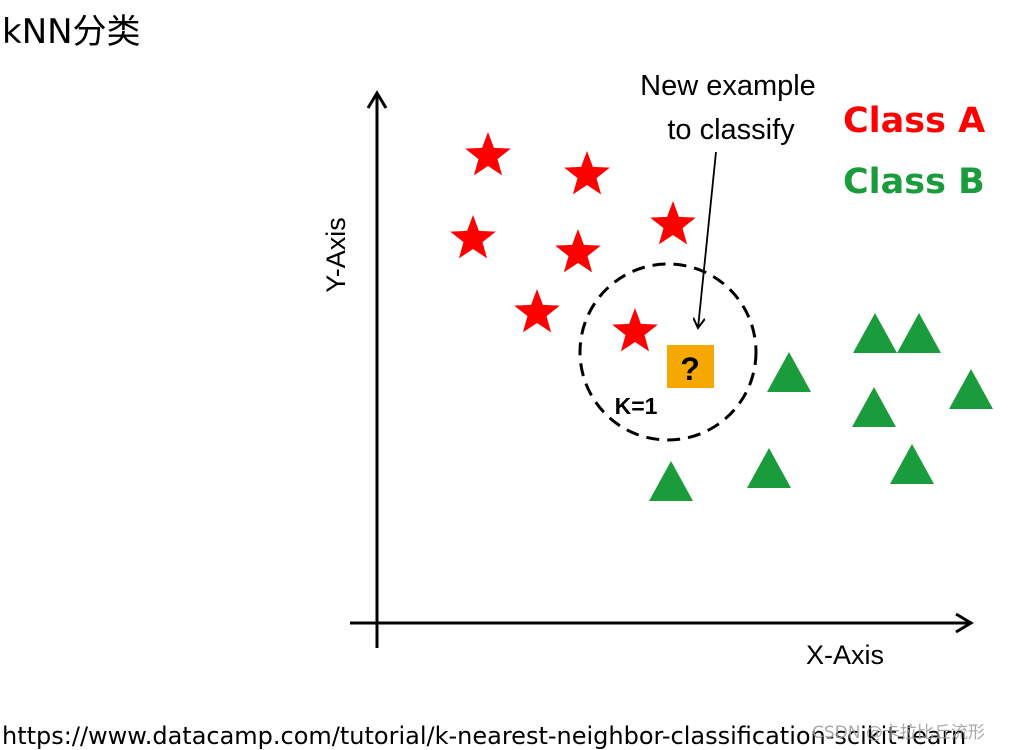 The height and width of the screenshot is (750, 1019). What do you see at coordinates (732, 108) in the screenshot?
I see `annotation-text: New example to classify` at bounding box center [732, 108].